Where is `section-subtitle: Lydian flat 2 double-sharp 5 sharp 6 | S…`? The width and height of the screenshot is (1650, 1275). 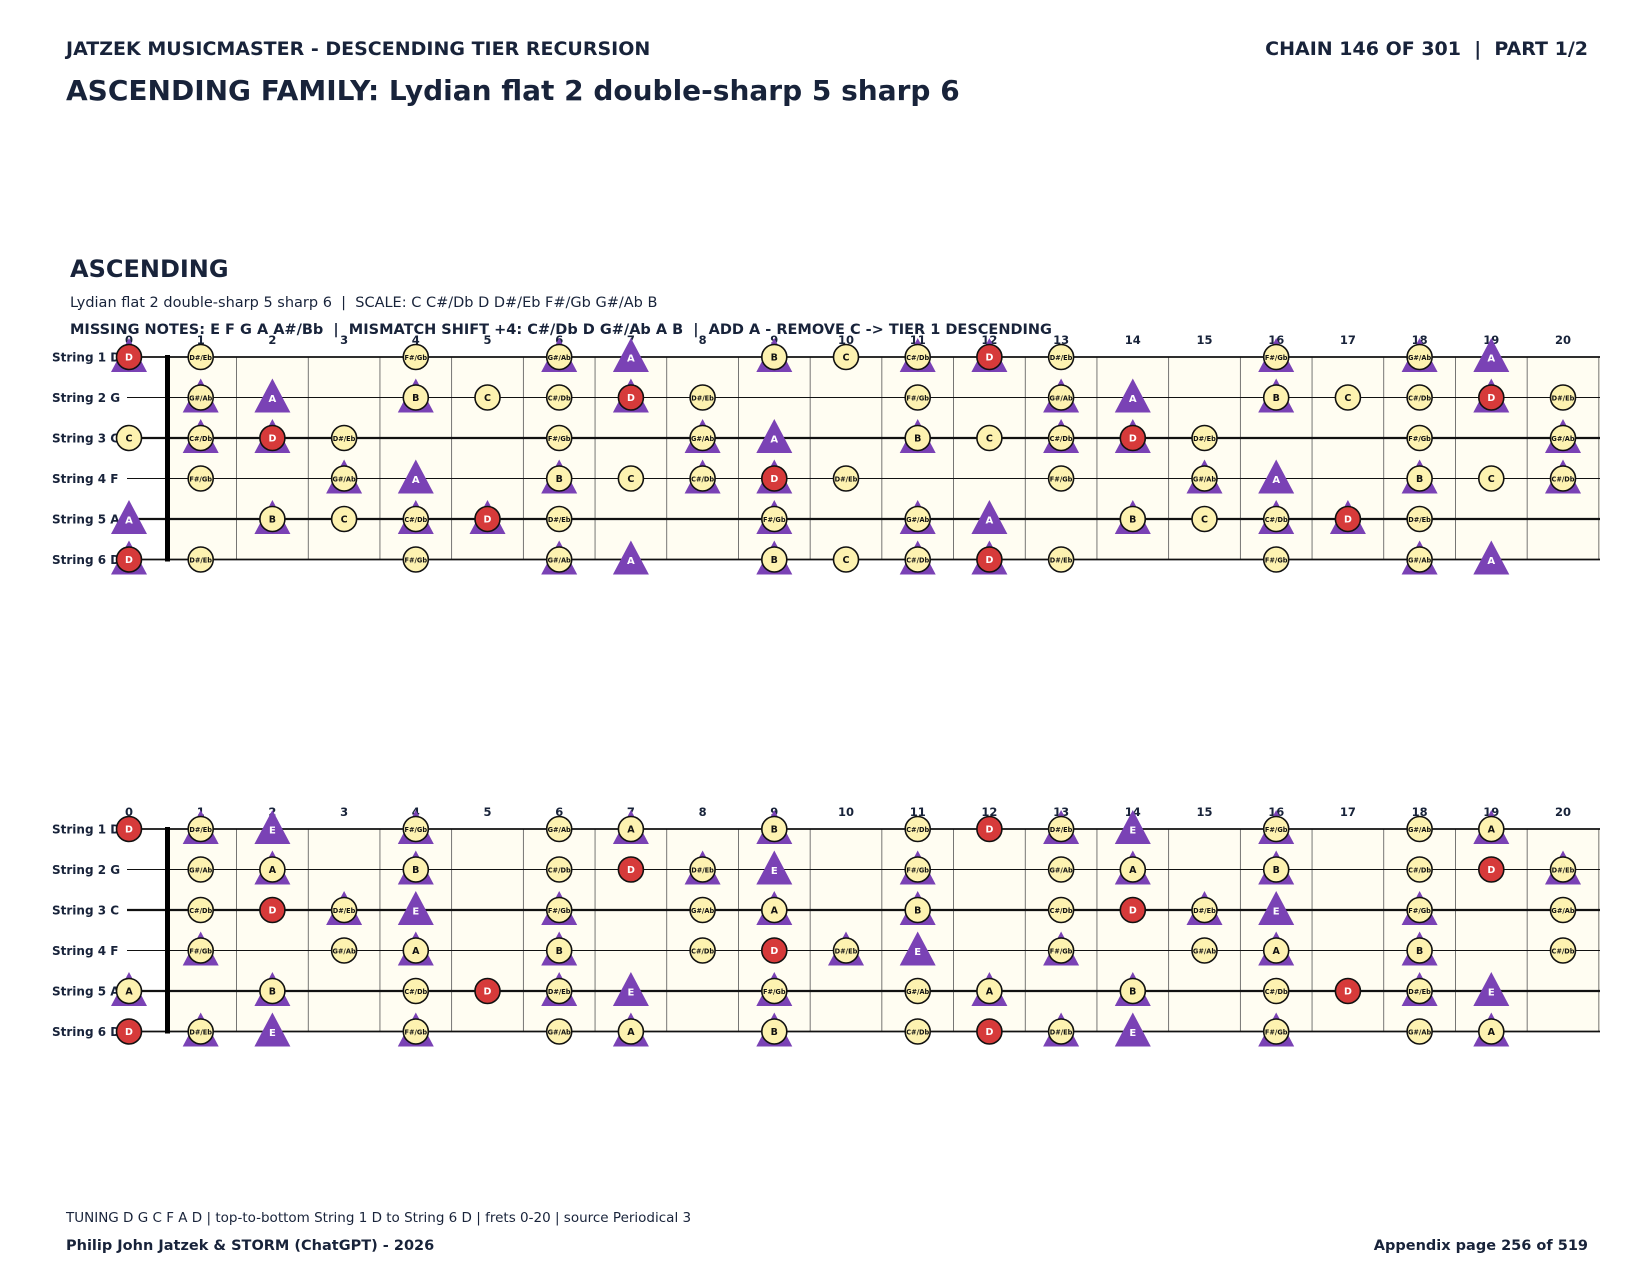
section-subtitle: Lydian flat 2 double-sharp 5 sharp 6 | S… is located at coordinates (364, 303).